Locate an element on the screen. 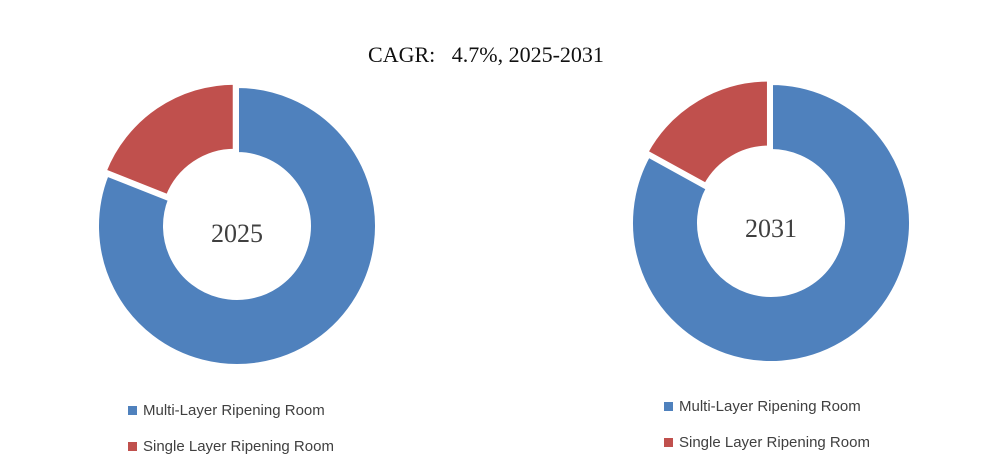  center-label-2031: 2031 is located at coordinates (771, 228).